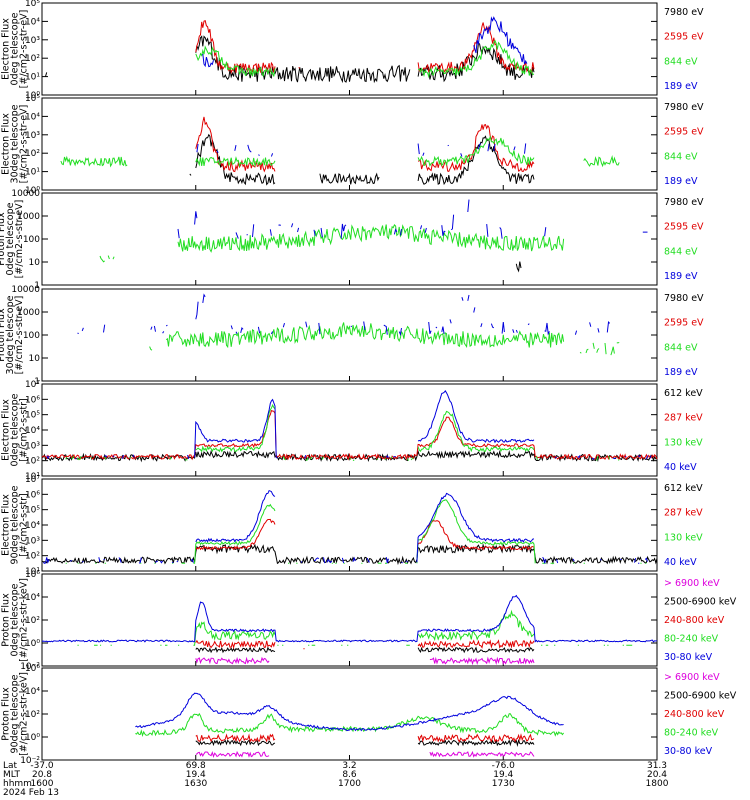  Describe the element at coordinates (17, 784) in the screenshot. I see `x-row-label-hhmm: hhmm` at that location.